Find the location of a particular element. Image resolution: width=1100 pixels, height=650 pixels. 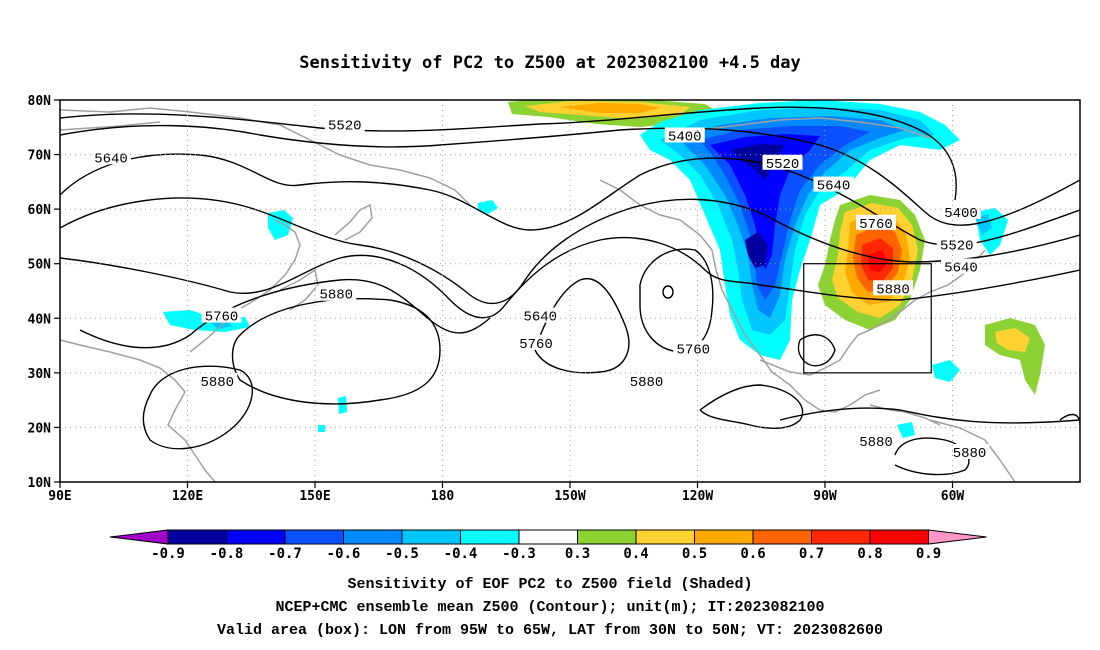

lon-tick-label: 150W is located at coordinates (569, 496).